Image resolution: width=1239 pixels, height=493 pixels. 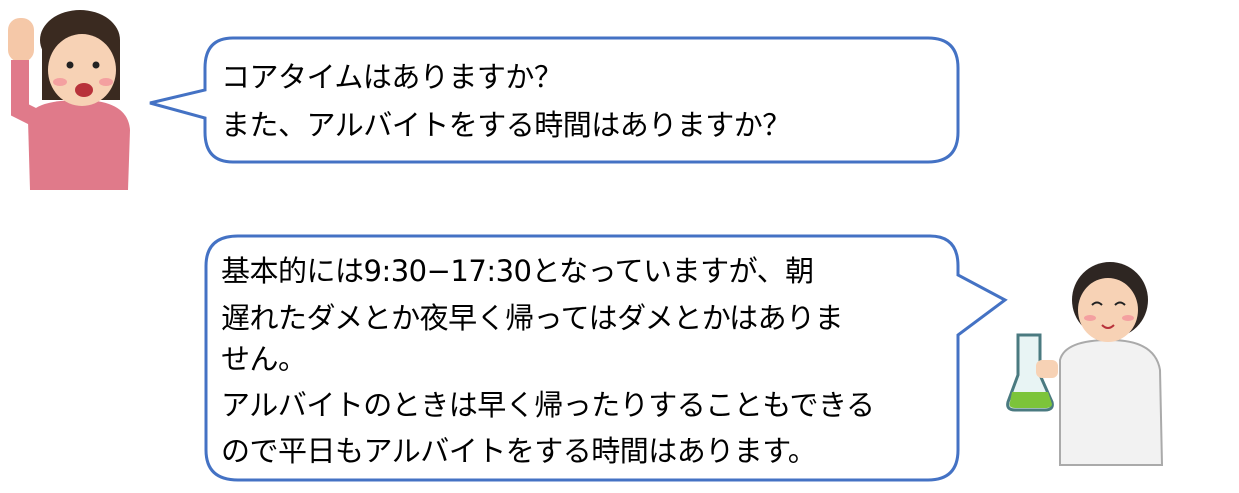 What do you see at coordinates (519, 451) in the screenshot?
I see `scientist-line-5: ので平日もアルバイトをする時間はあります。` at bounding box center [519, 451].